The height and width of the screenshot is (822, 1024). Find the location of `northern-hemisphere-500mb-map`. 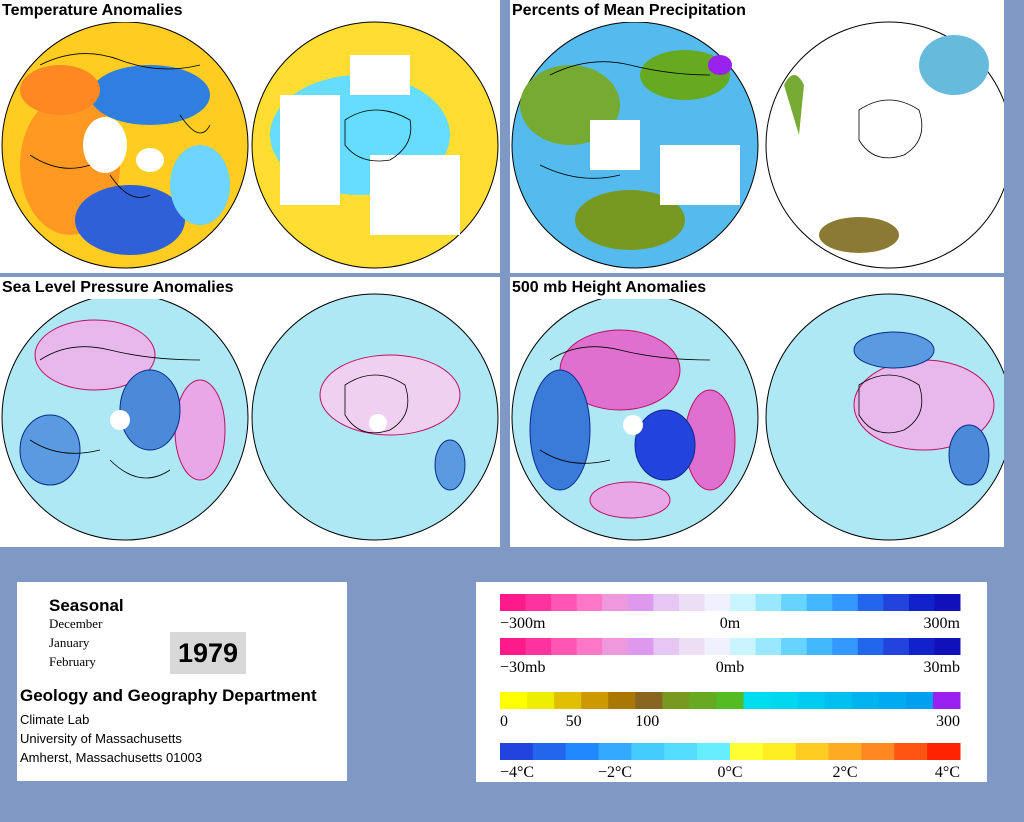

northern-hemisphere-500mb-map is located at coordinates (635, 417).